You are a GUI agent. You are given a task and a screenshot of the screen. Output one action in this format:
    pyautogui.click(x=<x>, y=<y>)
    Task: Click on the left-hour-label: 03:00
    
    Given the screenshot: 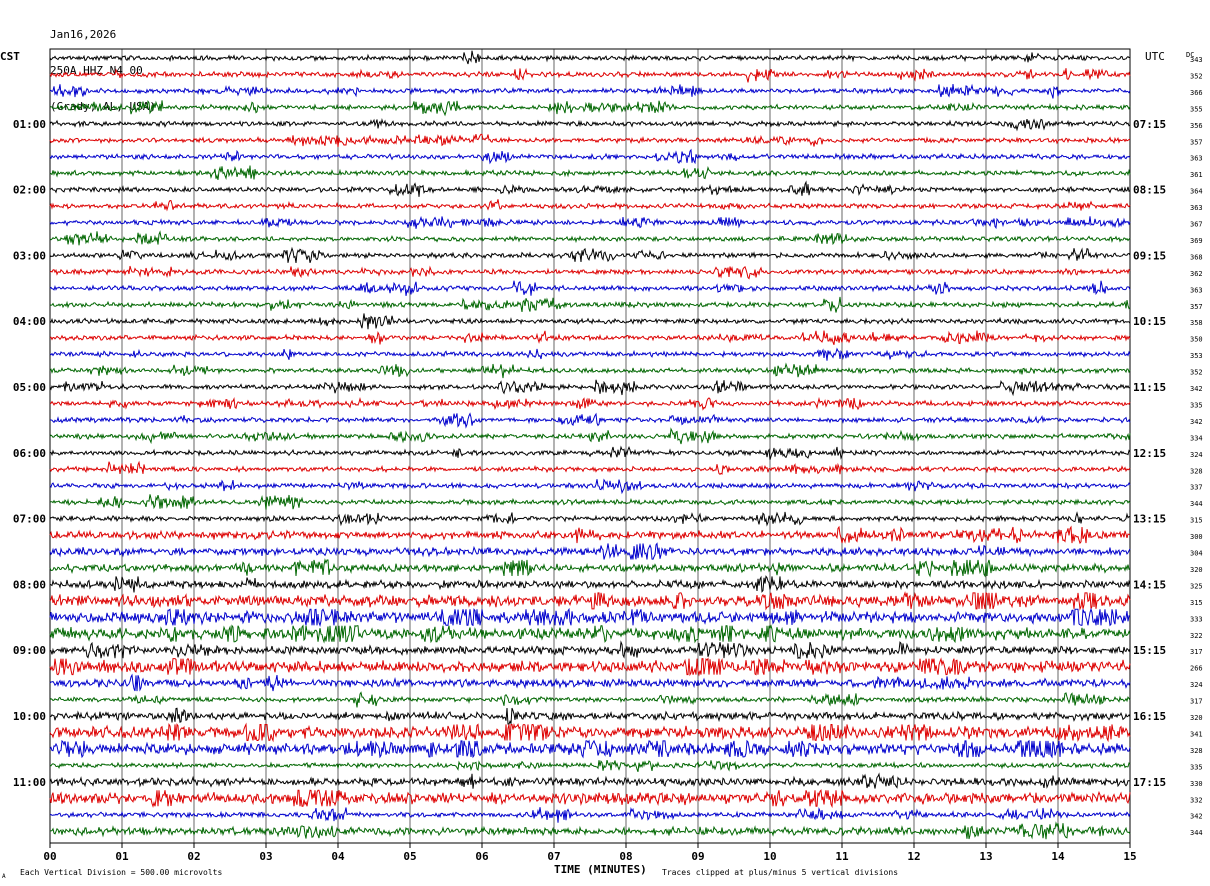 What is the action you would take?
    pyautogui.click(x=29, y=255)
    